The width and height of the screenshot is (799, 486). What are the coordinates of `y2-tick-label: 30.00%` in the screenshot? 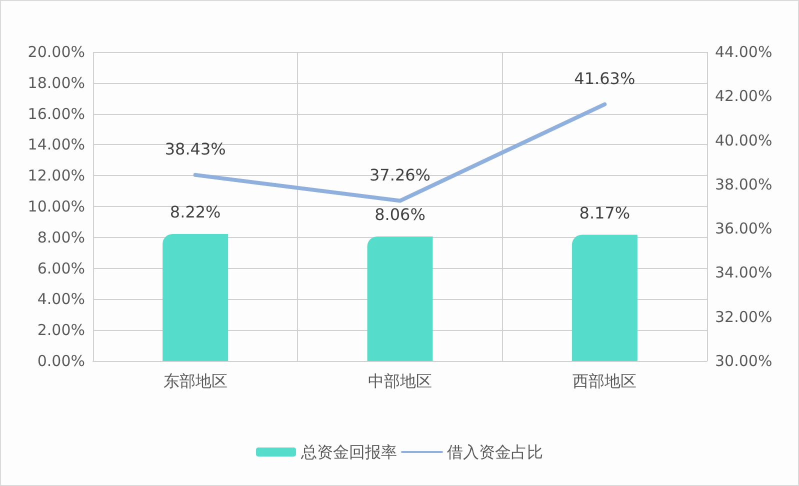 It's located at (743, 361).